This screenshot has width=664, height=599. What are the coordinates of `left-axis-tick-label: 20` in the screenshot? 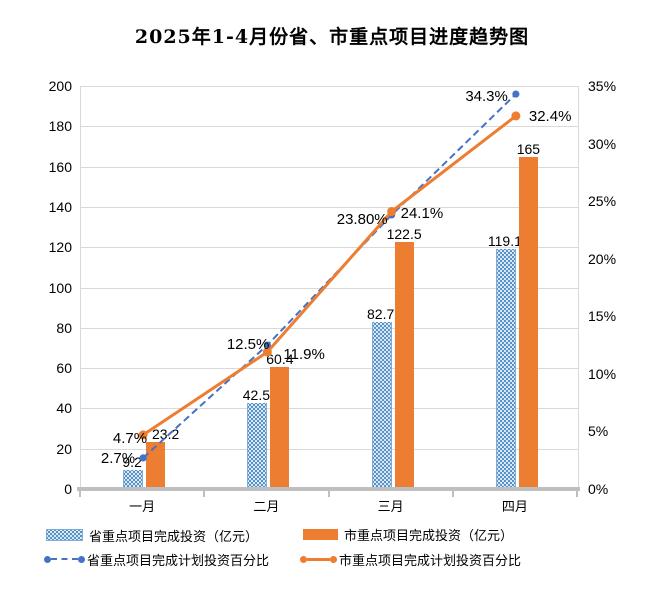 It's located at (64, 448).